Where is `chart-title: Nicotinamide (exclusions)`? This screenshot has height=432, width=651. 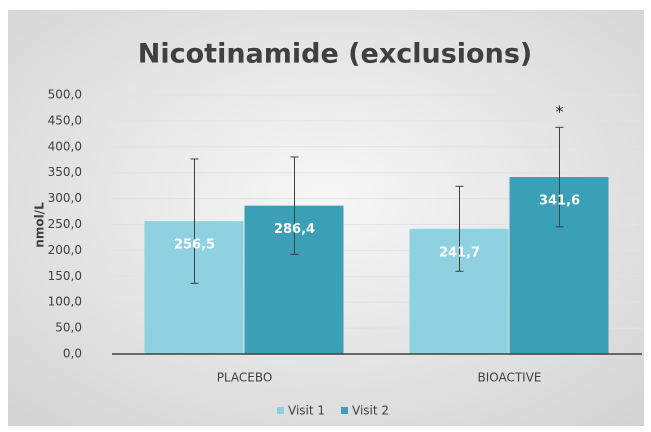 chart-title: Nicotinamide (exclusions) is located at coordinates (335, 54).